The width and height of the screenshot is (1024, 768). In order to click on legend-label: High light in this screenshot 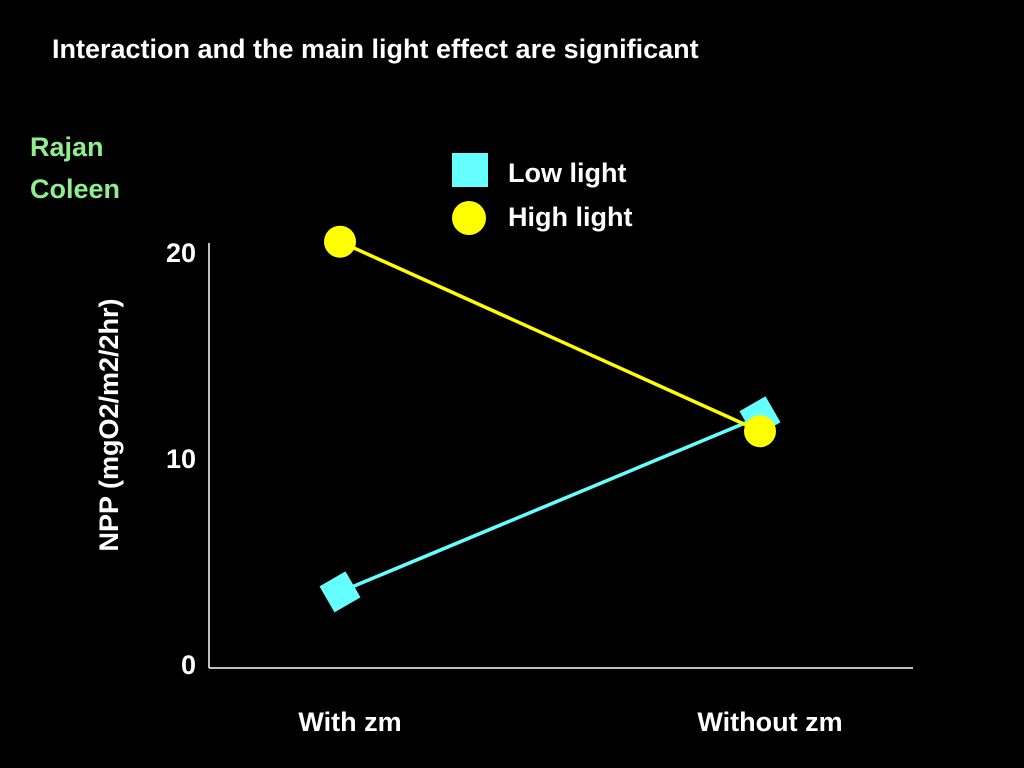, I will do `click(570, 217)`.